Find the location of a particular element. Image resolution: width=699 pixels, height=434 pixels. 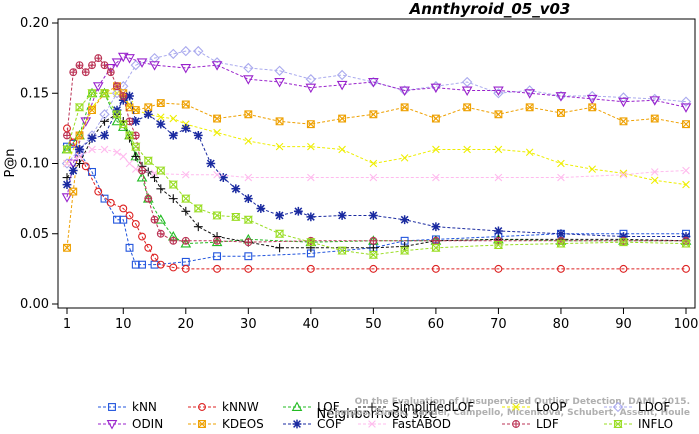

legend-label: SimplifiedLOF is located at coordinates (433, 407).